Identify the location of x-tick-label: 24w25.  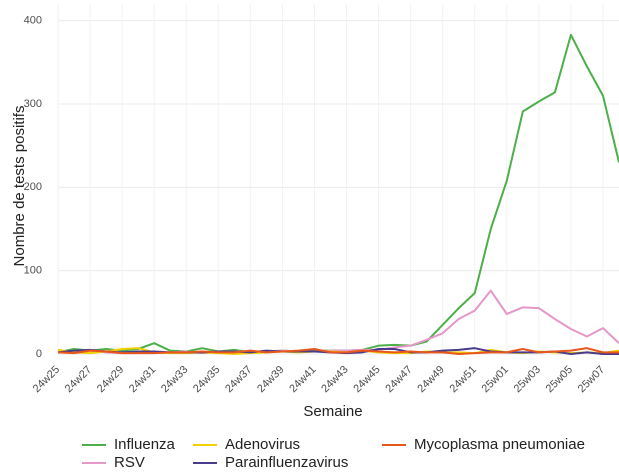
(46, 379).